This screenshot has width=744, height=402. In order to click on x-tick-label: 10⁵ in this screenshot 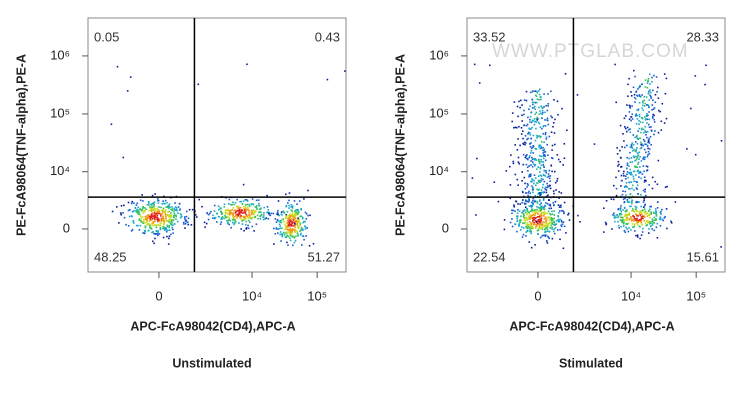, I will do `click(696, 295)`.